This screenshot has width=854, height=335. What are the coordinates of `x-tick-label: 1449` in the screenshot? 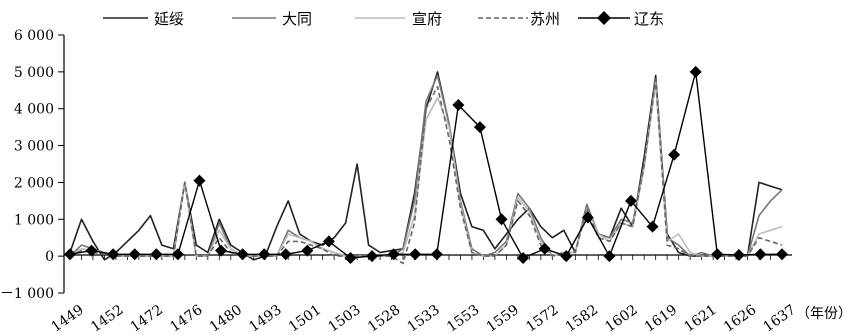 It's located at (68, 318).